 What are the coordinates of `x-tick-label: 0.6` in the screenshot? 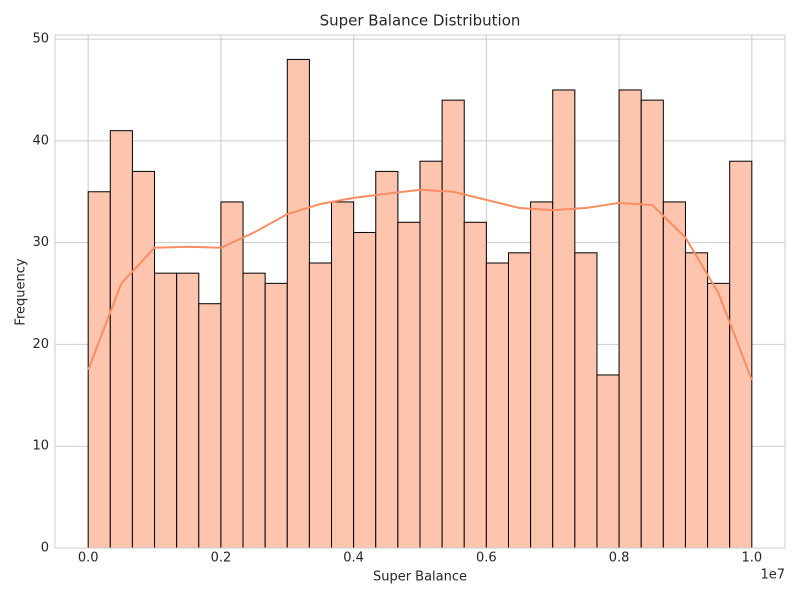 It's located at (486, 558).